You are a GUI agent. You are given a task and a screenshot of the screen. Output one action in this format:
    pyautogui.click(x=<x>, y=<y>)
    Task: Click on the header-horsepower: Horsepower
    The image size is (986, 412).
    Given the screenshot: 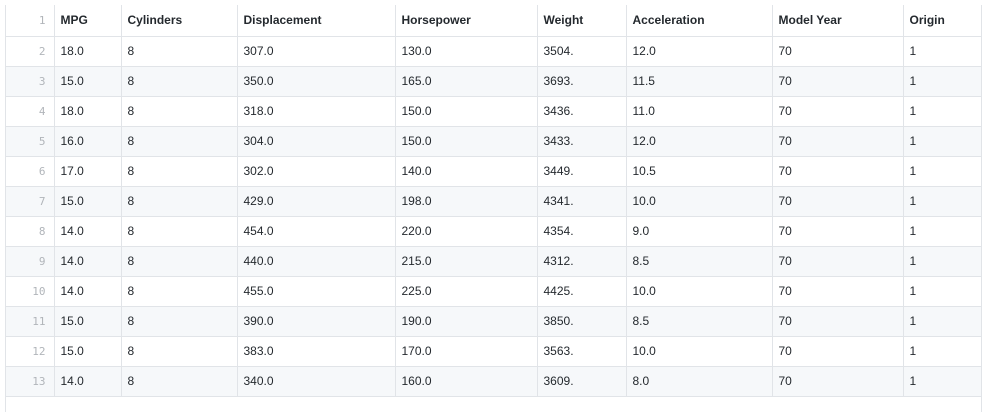 What is the action you would take?
    pyautogui.click(x=465, y=21)
    